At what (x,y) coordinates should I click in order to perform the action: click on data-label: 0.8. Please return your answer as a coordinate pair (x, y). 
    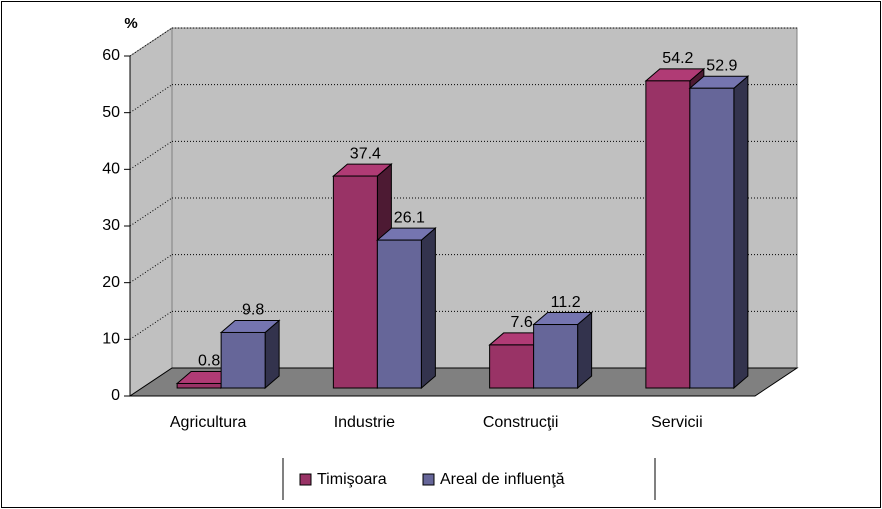
    Looking at the image, I should click on (209, 361).